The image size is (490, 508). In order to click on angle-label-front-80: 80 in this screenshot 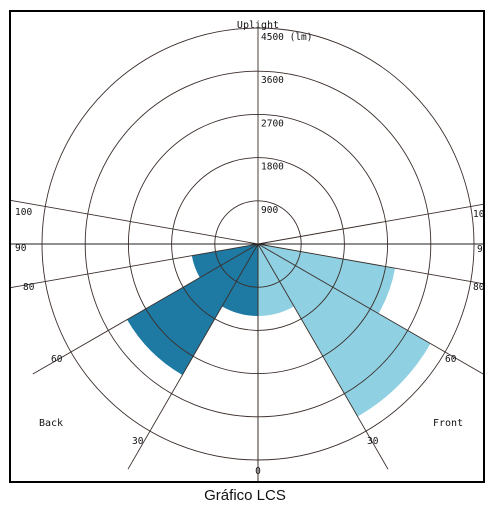, I will do `click(478, 287)`.